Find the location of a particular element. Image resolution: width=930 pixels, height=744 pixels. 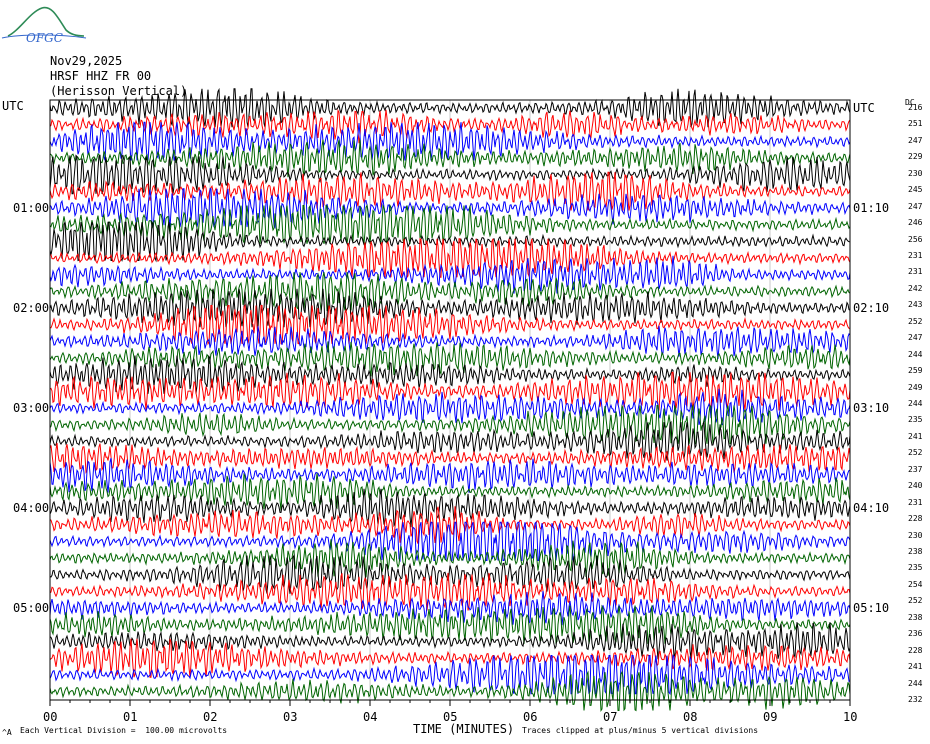

logo-wave-icon is located at coordinates (44, 36).